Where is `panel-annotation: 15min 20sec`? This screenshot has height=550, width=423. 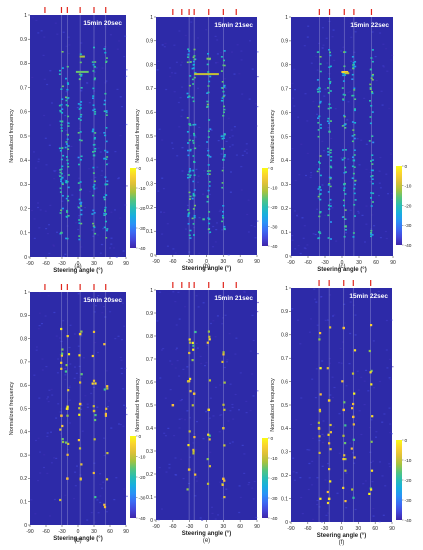 panel-annotation: 15min 20sec is located at coordinates (102, 23).